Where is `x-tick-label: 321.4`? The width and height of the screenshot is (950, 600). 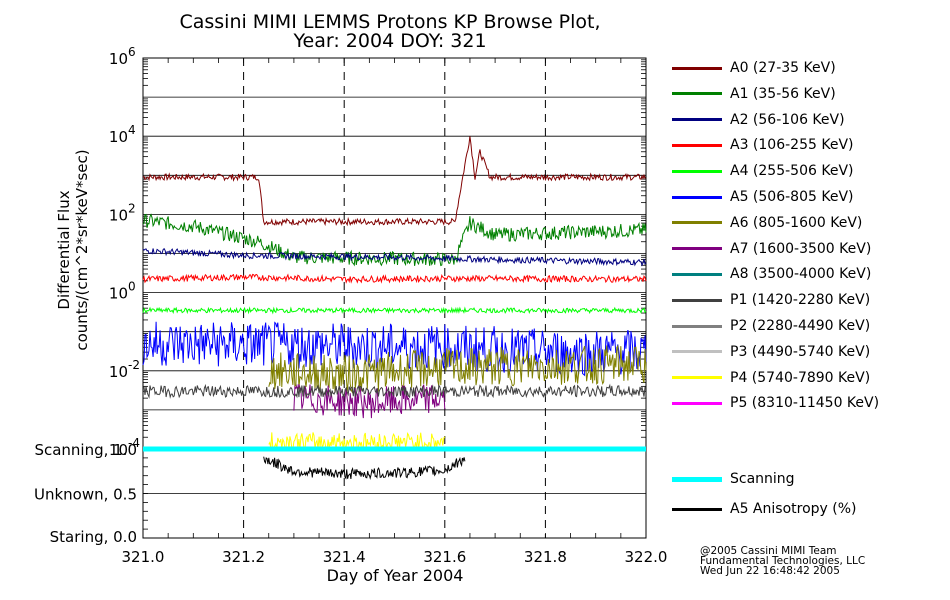
x-tick-label: 321.4 is located at coordinates (344, 557).